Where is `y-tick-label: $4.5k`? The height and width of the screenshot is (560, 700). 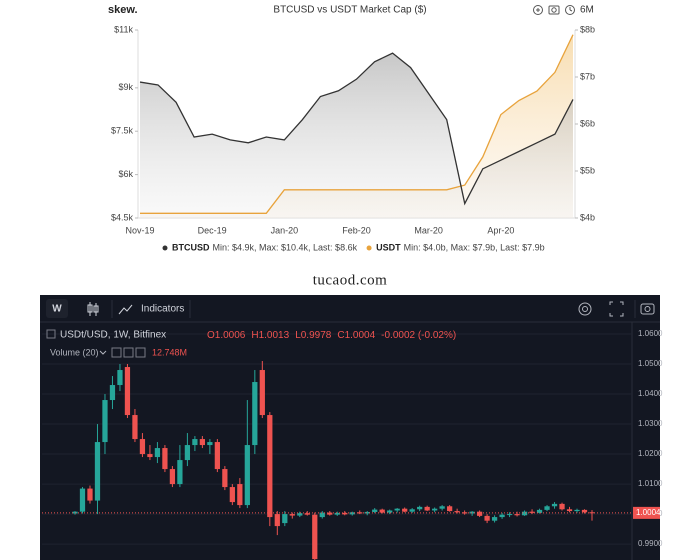
y-tick-label: $4.5k is located at coordinates (122, 217).